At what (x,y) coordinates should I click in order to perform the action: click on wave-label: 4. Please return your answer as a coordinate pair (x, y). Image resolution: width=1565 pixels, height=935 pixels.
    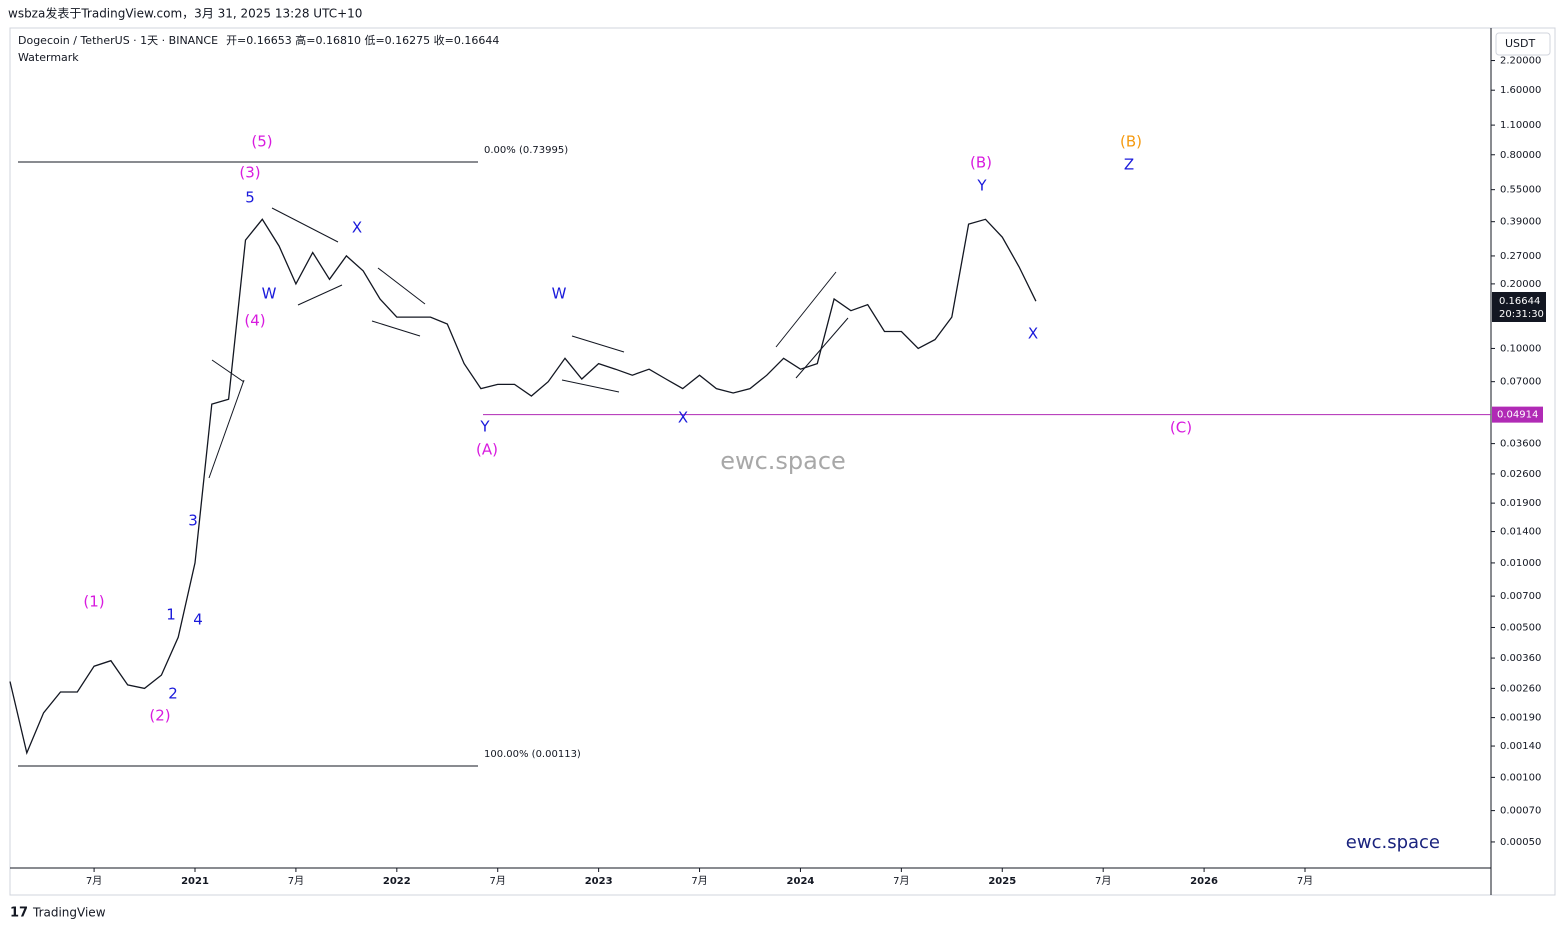
    Looking at the image, I should click on (198, 620).